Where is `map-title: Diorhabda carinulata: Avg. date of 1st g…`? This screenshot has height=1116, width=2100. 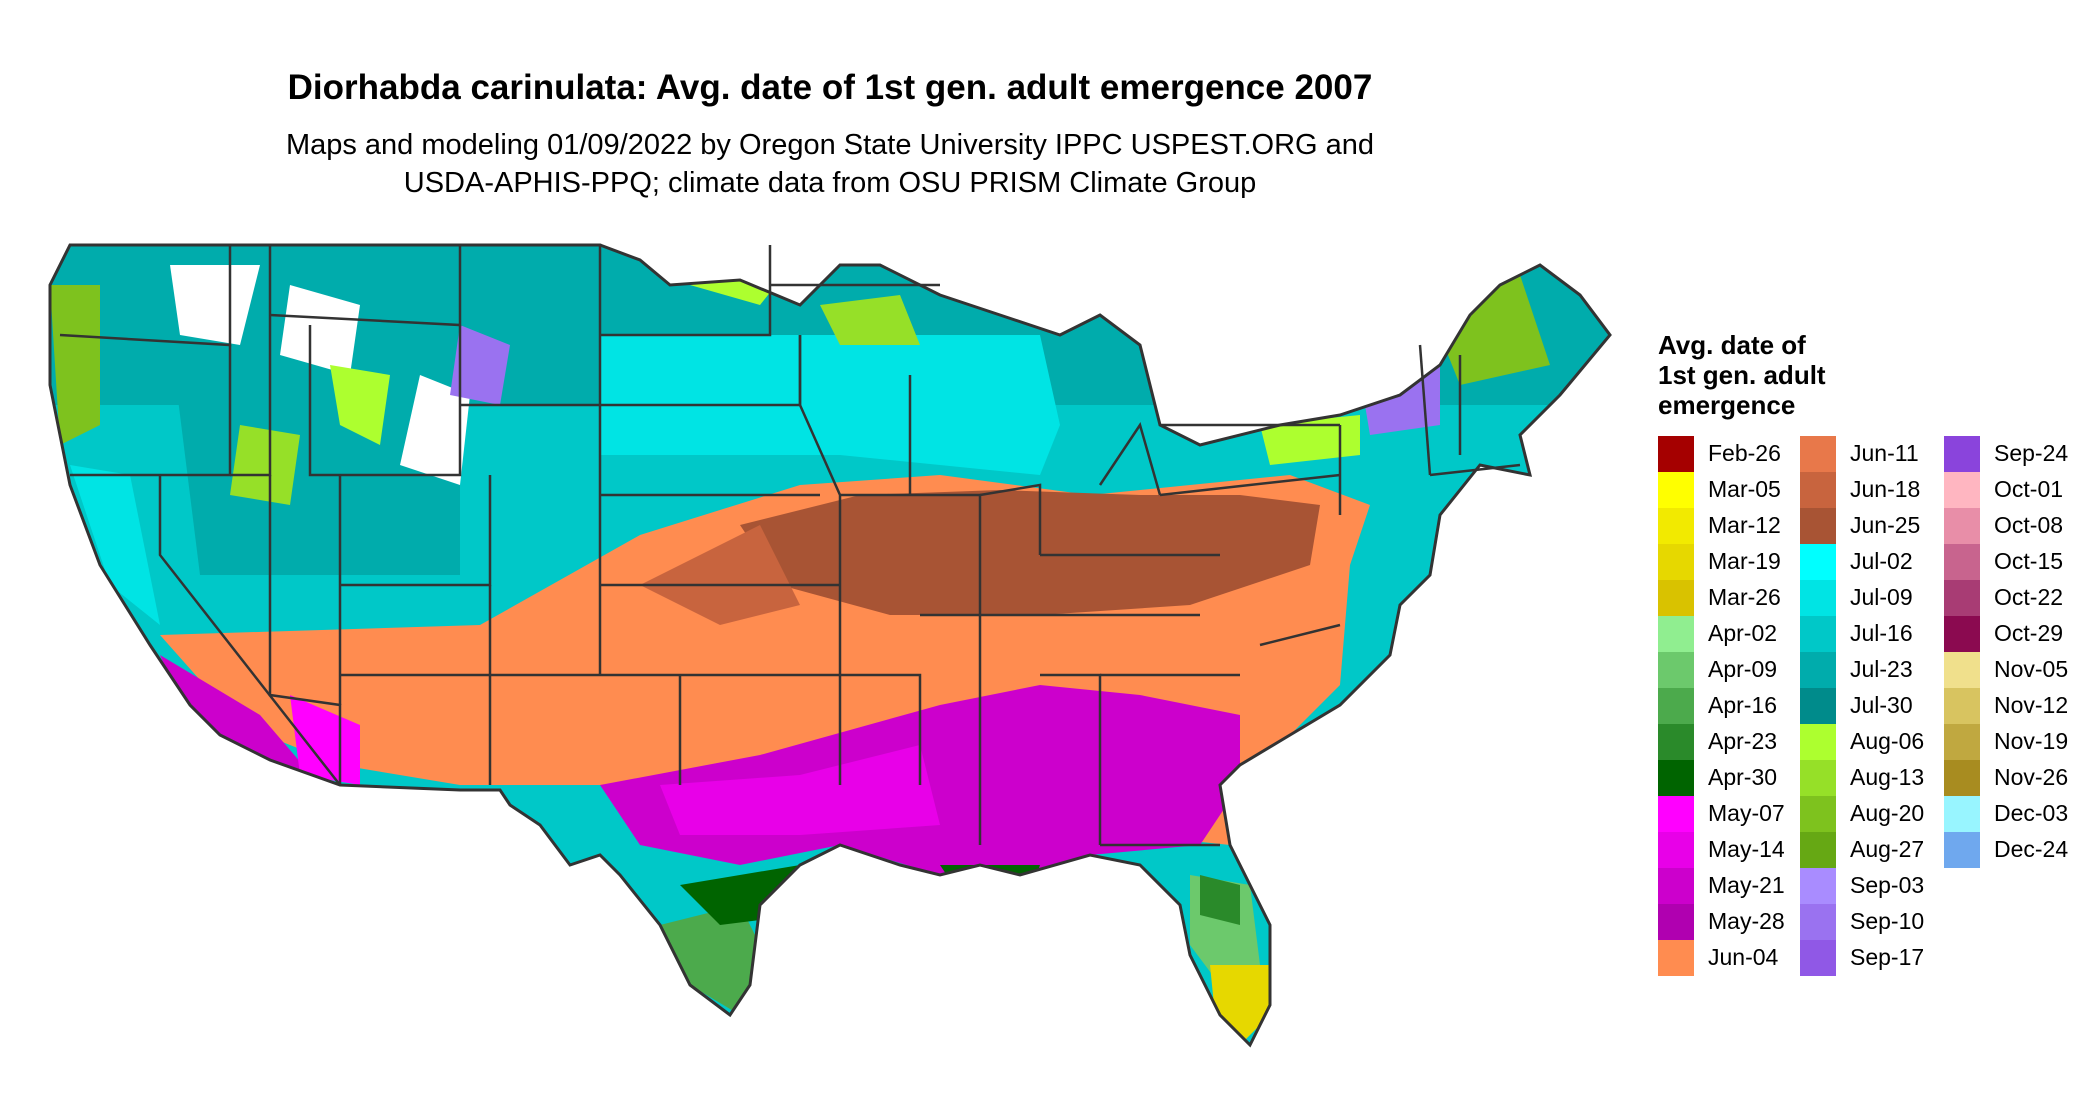
map-title: Diorhabda carinulata: Avg. date of 1st g… is located at coordinates (830, 87).